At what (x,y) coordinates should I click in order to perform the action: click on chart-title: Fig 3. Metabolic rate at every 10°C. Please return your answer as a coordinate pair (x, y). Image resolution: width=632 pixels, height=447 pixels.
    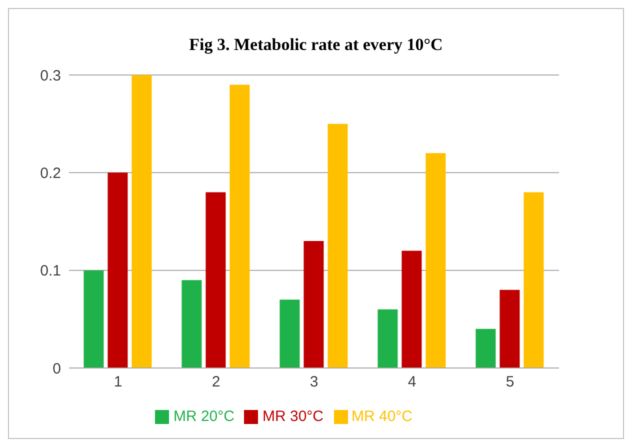
    Looking at the image, I should click on (316, 45).